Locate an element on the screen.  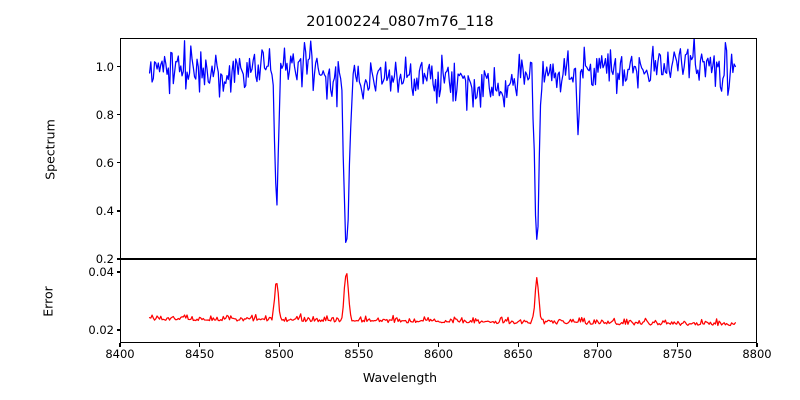
y-tick-label-error-0.02: 0.02 is located at coordinates (101, 329).